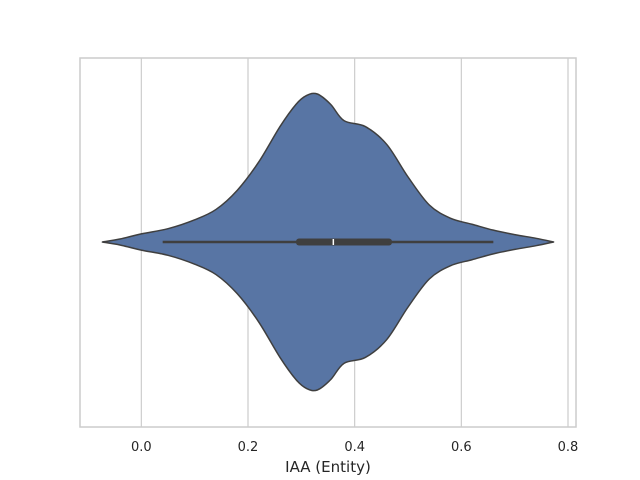 This screenshot has height=480, width=640. Describe the element at coordinates (141, 447) in the screenshot. I see `x-tick-label-0: 0.0` at that location.